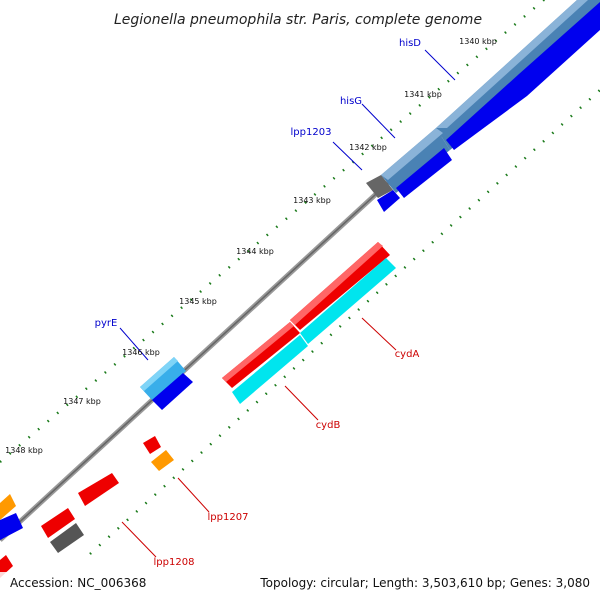  I want to click on tick-label: 1346 kbp, so click(141, 352).